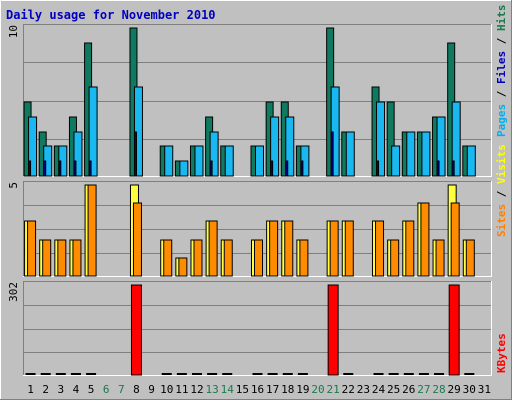  What do you see at coordinates (501, 353) in the screenshot?
I see `legend-label-kbytes: KBytes` at bounding box center [501, 353].